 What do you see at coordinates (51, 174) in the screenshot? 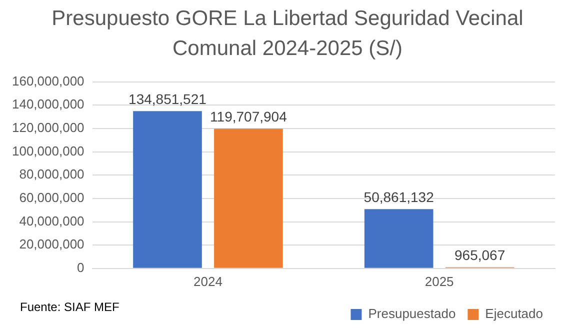
I see `y-tick-label: 80,000,000` at bounding box center [51, 174].